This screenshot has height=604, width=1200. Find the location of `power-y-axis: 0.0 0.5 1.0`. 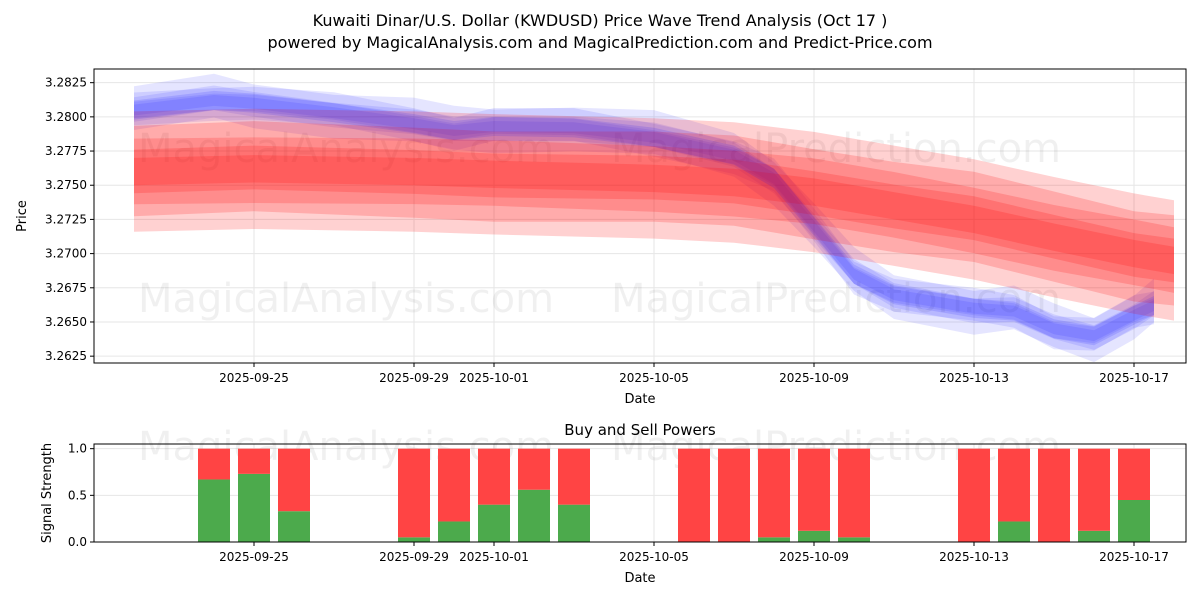

power-y-axis: 0.0 0.5 1.0 is located at coordinates (81, 495).